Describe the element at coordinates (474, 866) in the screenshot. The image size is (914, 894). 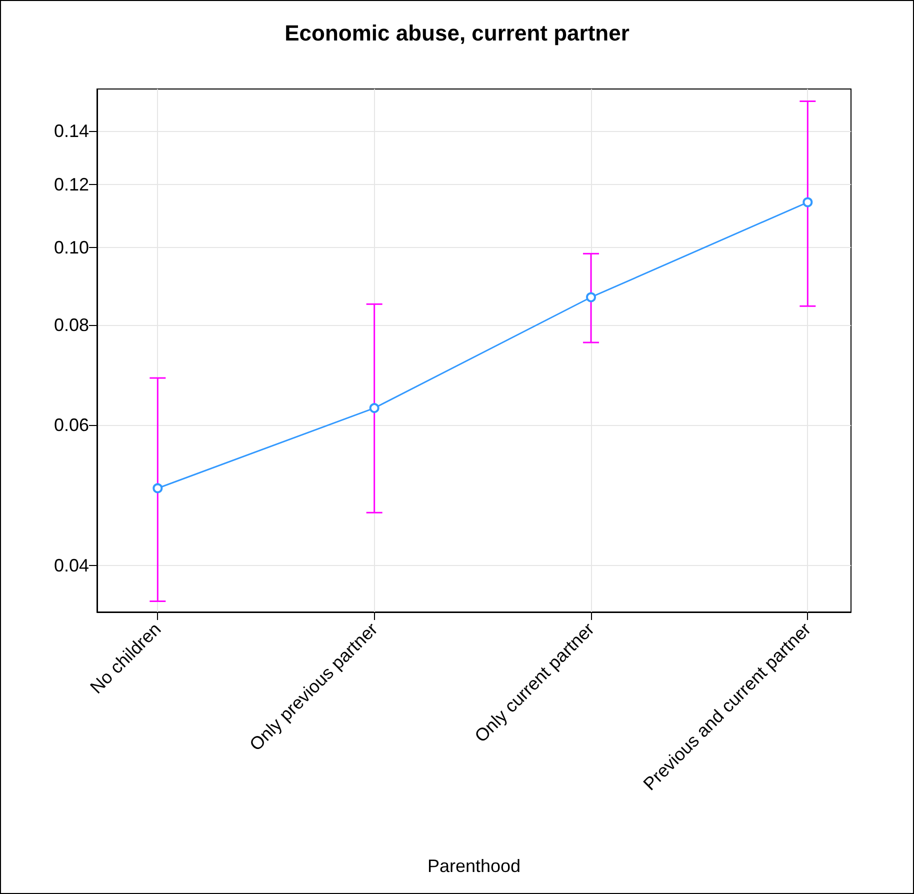
I see `x-axis-title: Parenthood` at that location.